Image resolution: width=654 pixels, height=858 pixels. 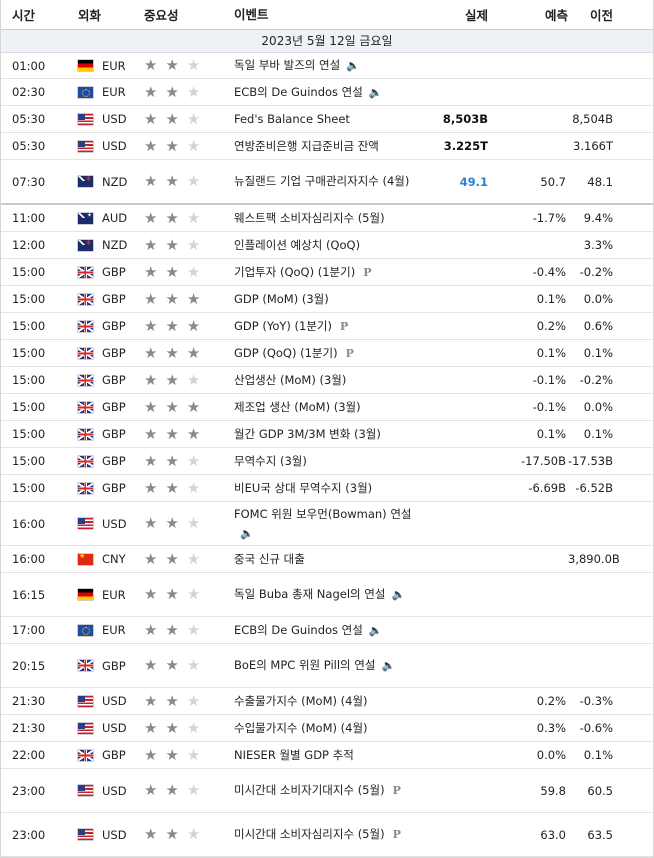 What do you see at coordinates (295, 271) in the screenshot?
I see `event-title: 기업투자 (QoQ) (1분기)` at bounding box center [295, 271].